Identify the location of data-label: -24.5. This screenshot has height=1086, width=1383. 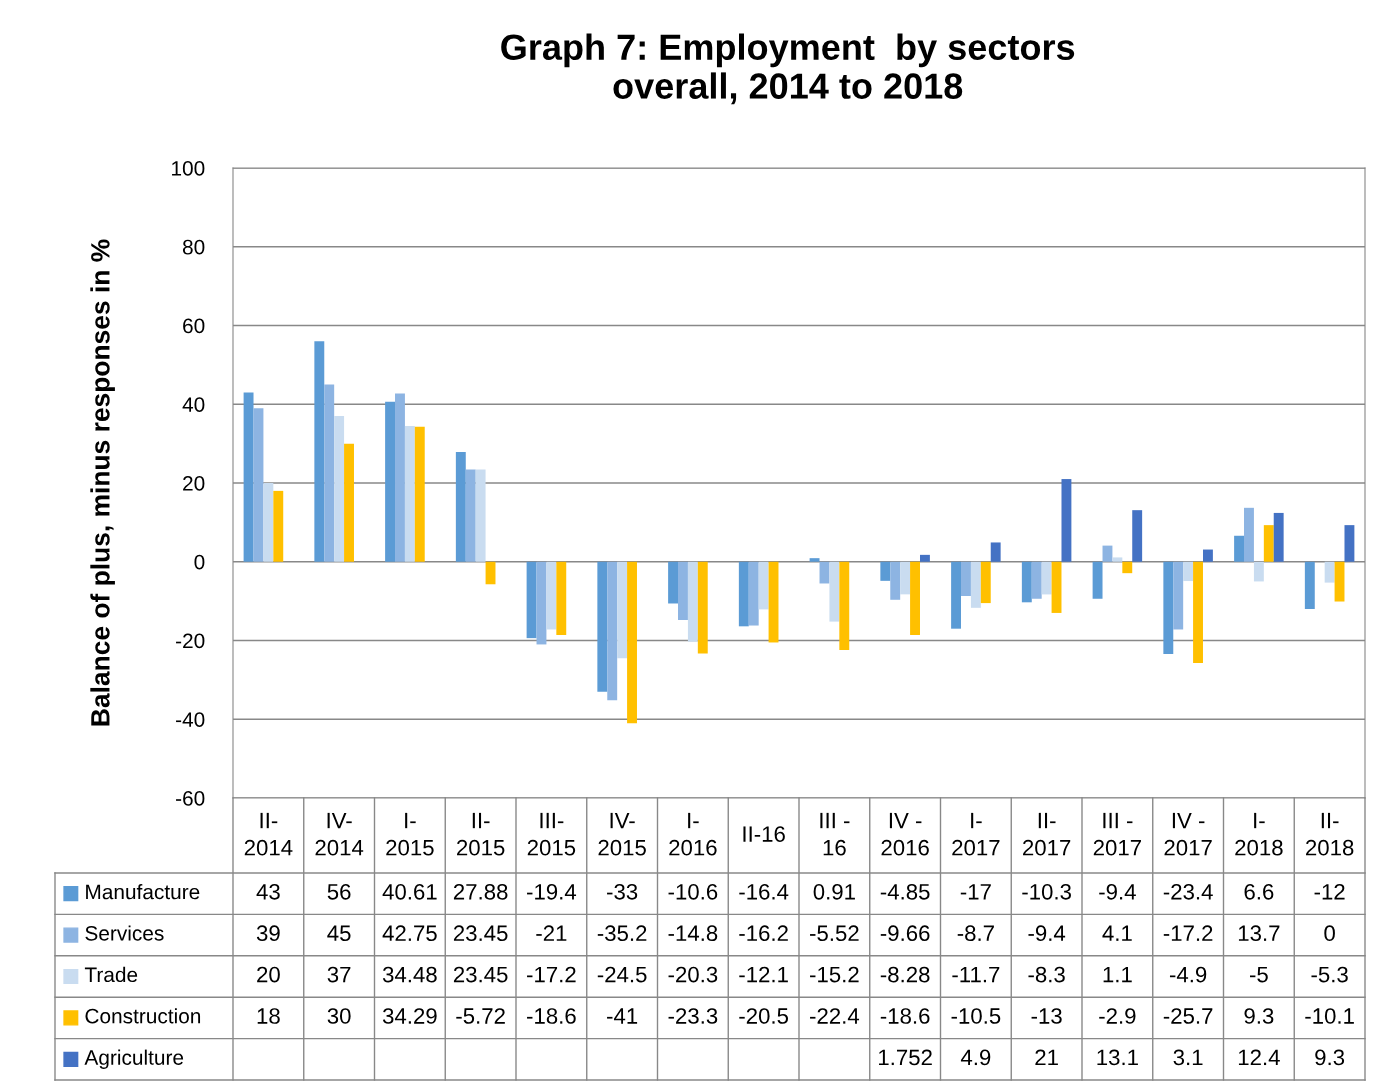
(622, 974).